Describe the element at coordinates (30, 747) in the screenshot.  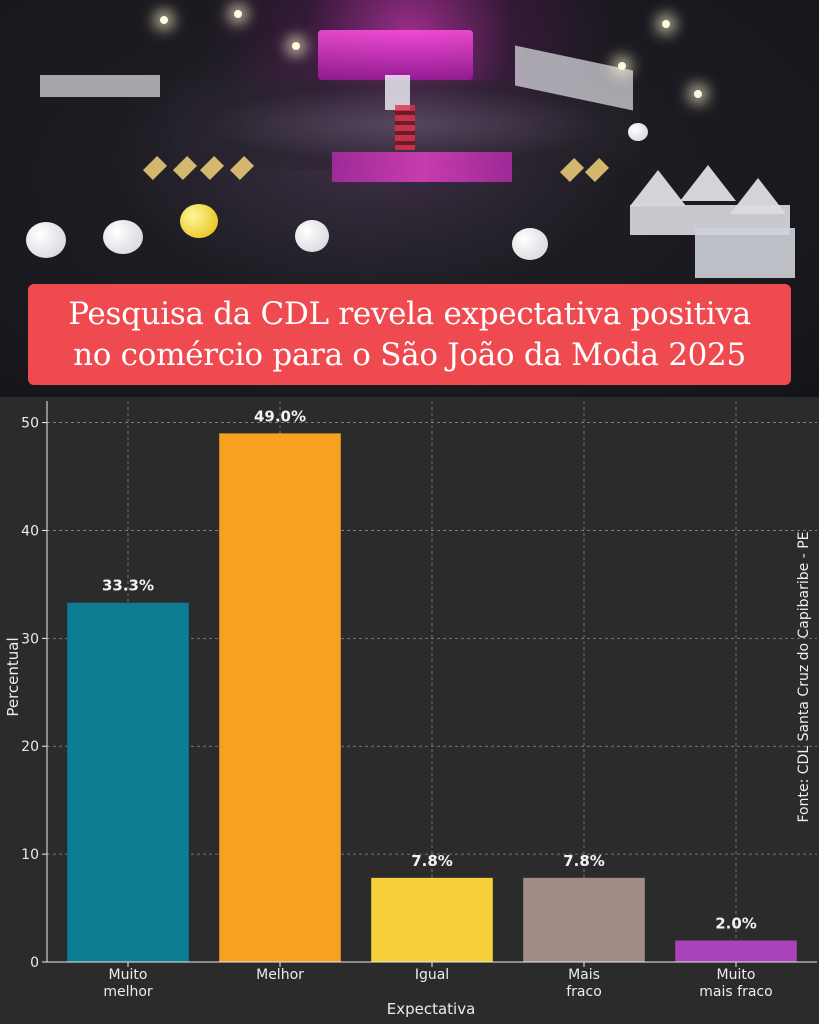
I see `y-tick-label: 20` at that location.